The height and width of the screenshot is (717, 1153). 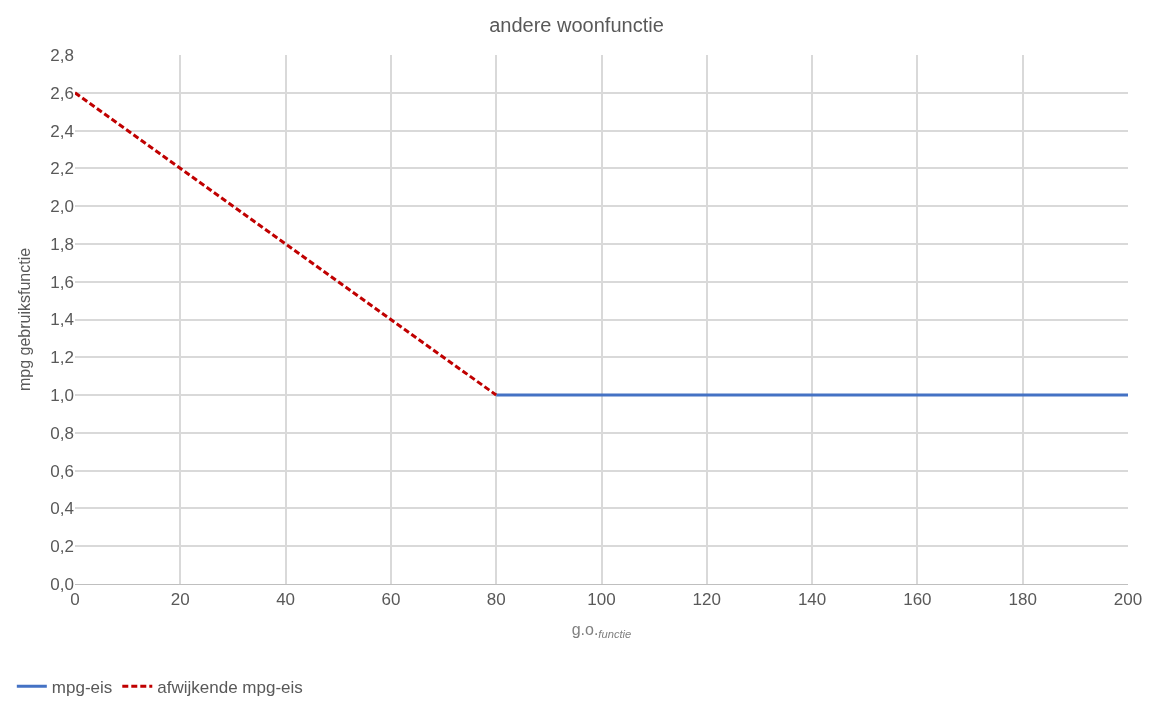 I want to click on x-tick-label: 200, so click(x=1128, y=600).